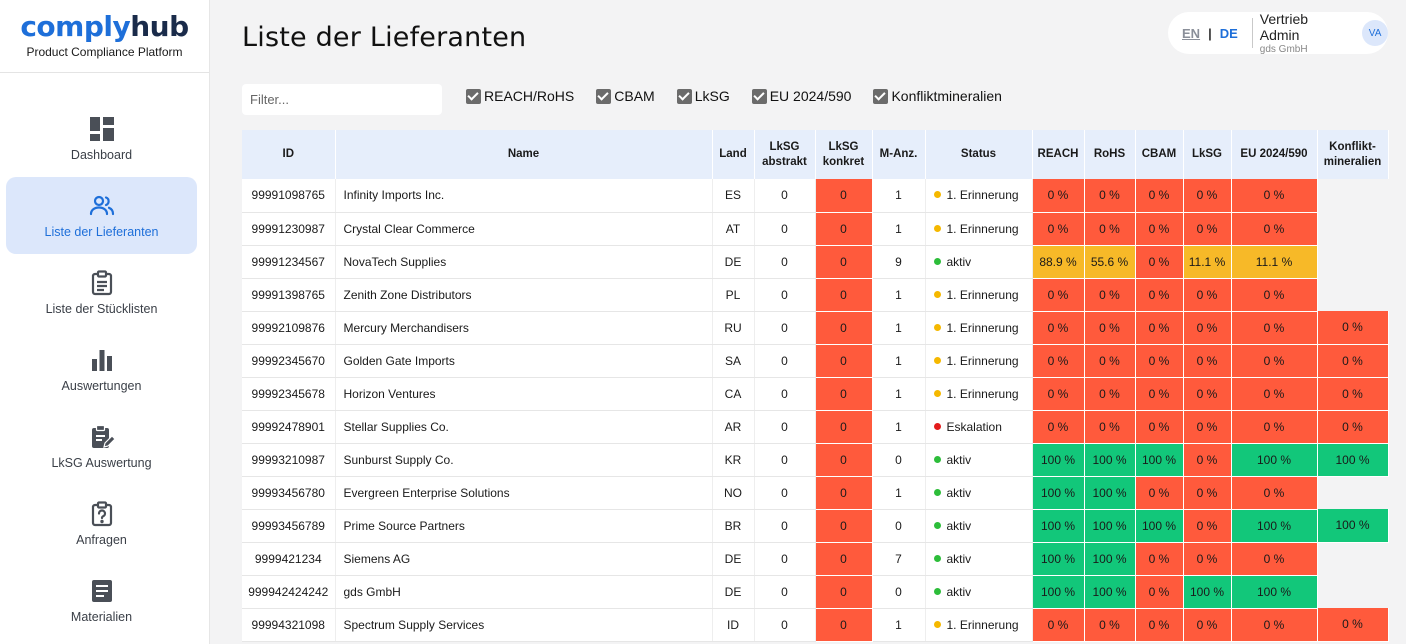 The height and width of the screenshot is (644, 1406). Describe the element at coordinates (101, 154) in the screenshot. I see `sidebar-item-label: Dashboard` at that location.